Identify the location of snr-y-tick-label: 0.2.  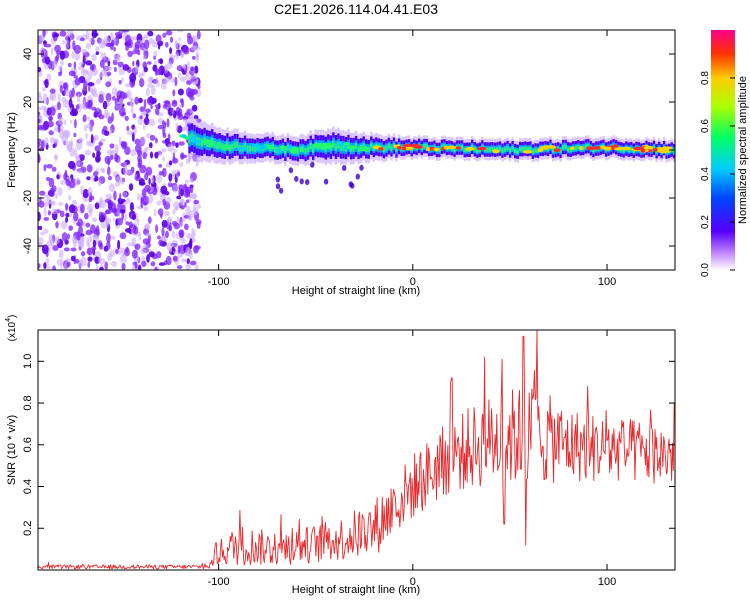
(28, 528).